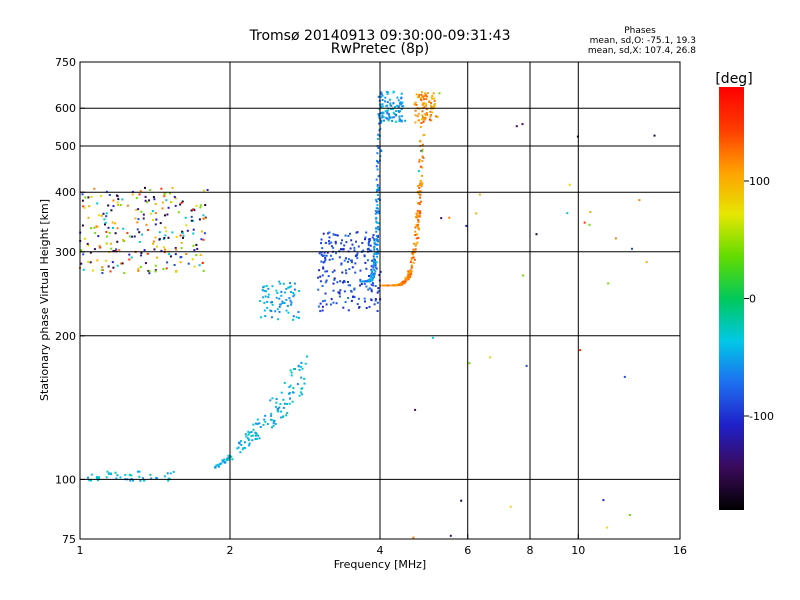  Describe the element at coordinates (759, 181) in the screenshot. I see `colorbar-tick-label: 100` at that location.